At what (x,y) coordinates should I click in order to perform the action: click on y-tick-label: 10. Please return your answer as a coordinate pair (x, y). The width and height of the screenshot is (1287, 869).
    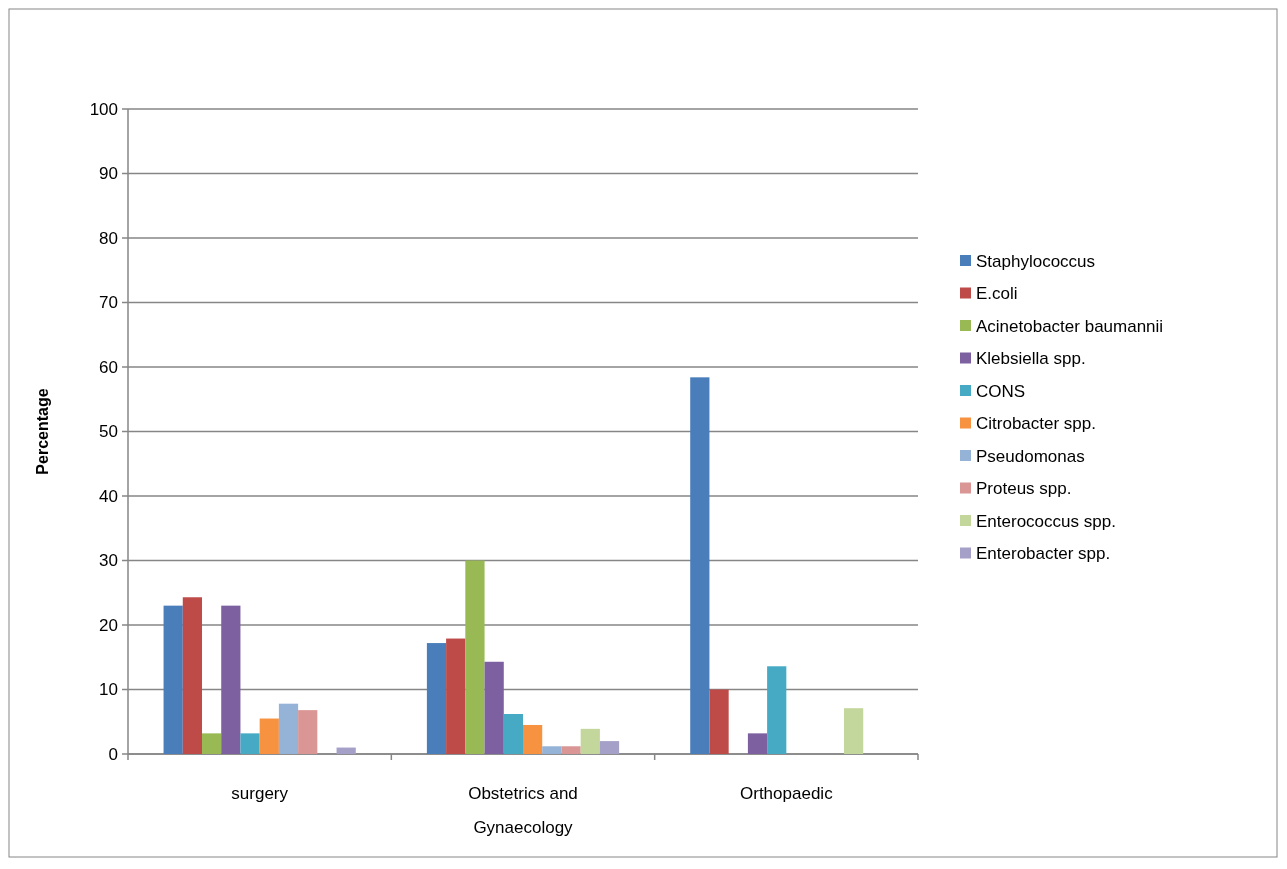
    Looking at the image, I should click on (108, 690).